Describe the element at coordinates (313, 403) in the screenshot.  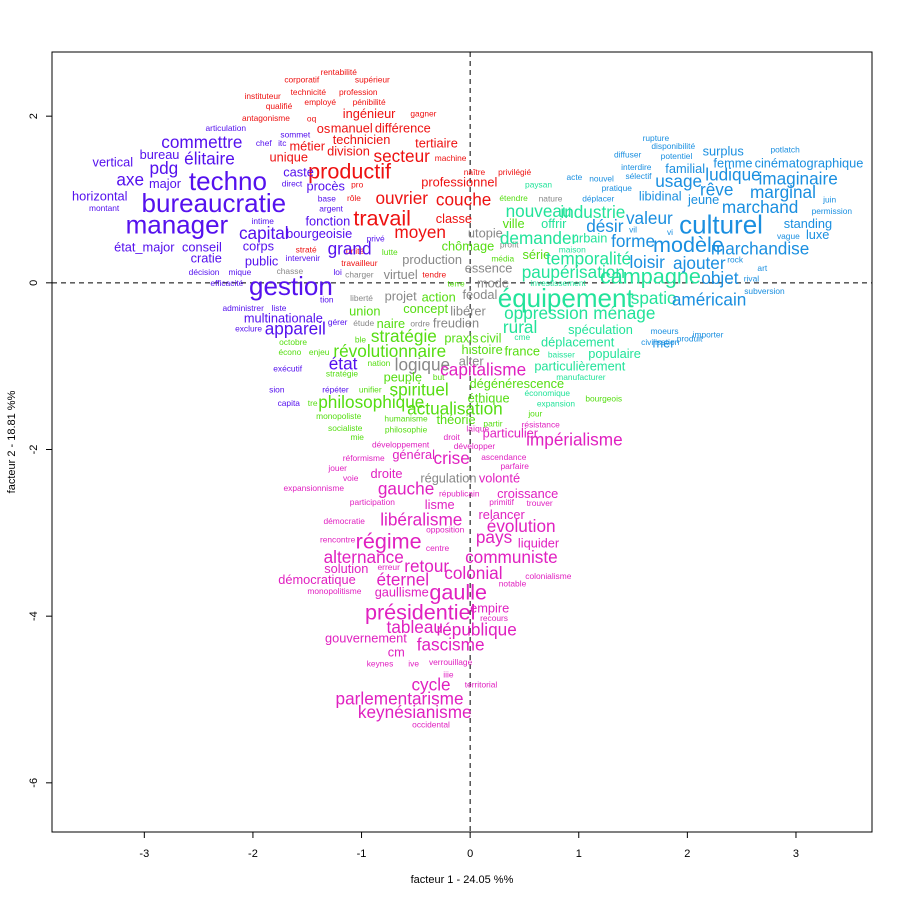
I see `word-point: tre` at that location.